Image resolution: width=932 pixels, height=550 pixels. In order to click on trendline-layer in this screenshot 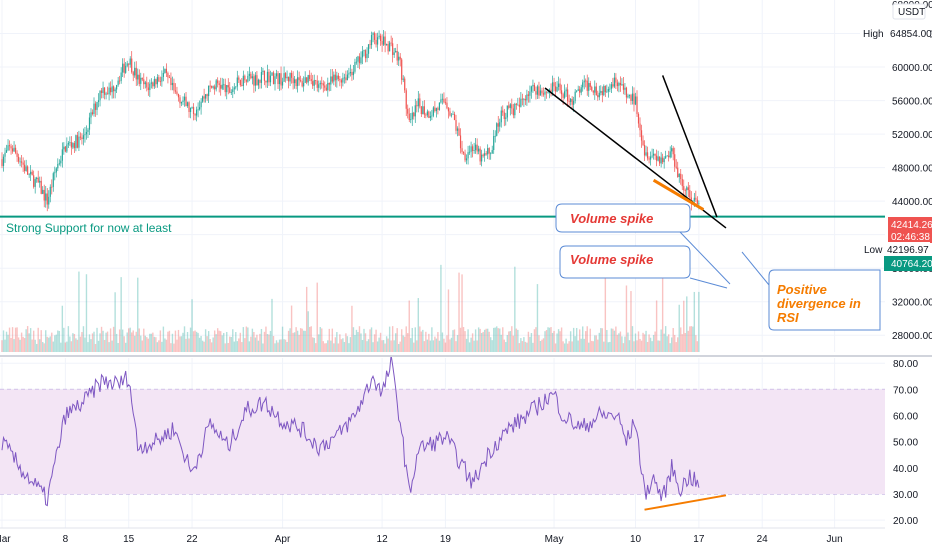, I will do `click(635, 152)`.